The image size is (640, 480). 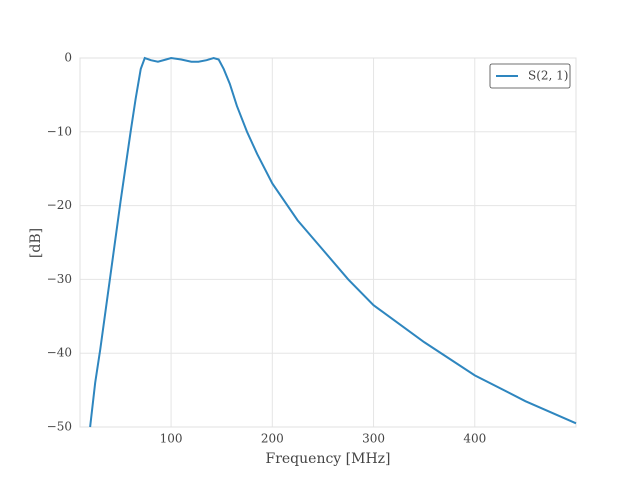 I want to click on x-axis-label: Frequency [MHz], so click(x=327, y=459).